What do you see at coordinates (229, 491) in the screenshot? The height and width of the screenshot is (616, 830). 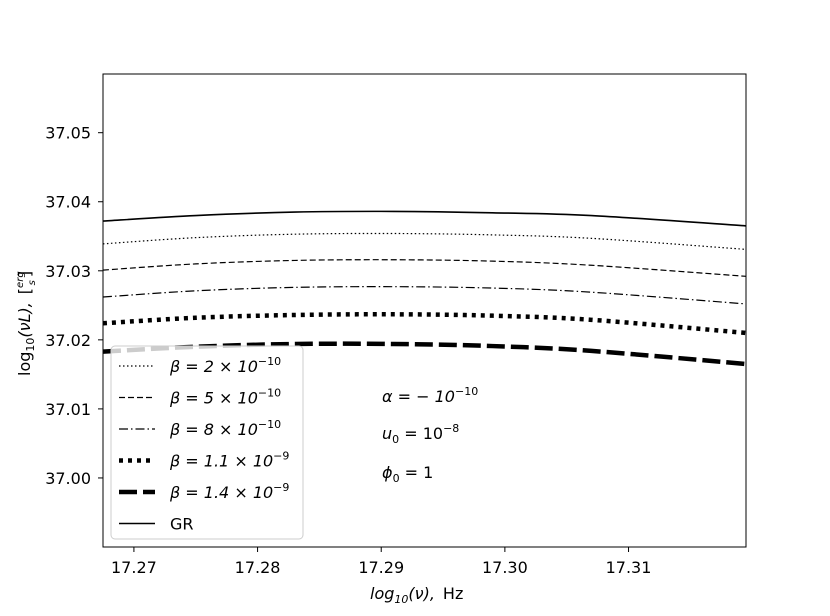 I see `legend-label: β = 1.4 × 10−9` at bounding box center [229, 491].